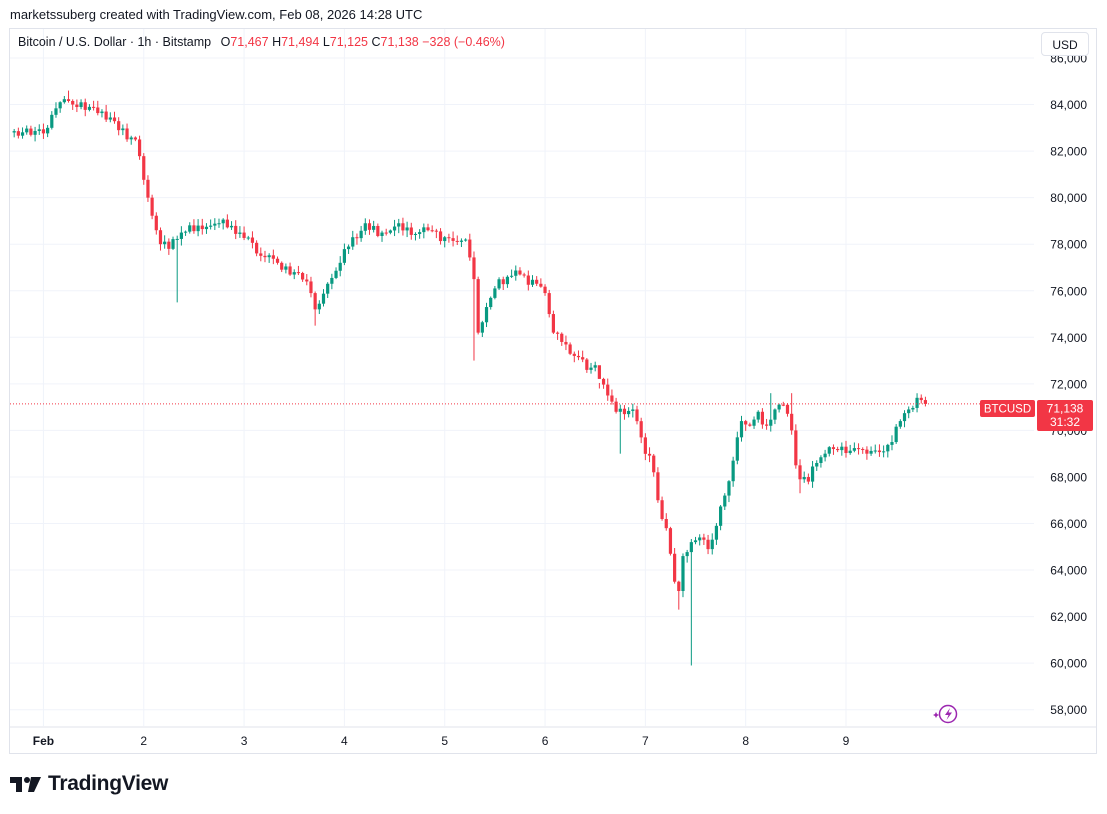 Image resolution: width=1107 pixels, height=814 pixels. I want to click on price-tag-price: 71,138, so click(1065, 409).